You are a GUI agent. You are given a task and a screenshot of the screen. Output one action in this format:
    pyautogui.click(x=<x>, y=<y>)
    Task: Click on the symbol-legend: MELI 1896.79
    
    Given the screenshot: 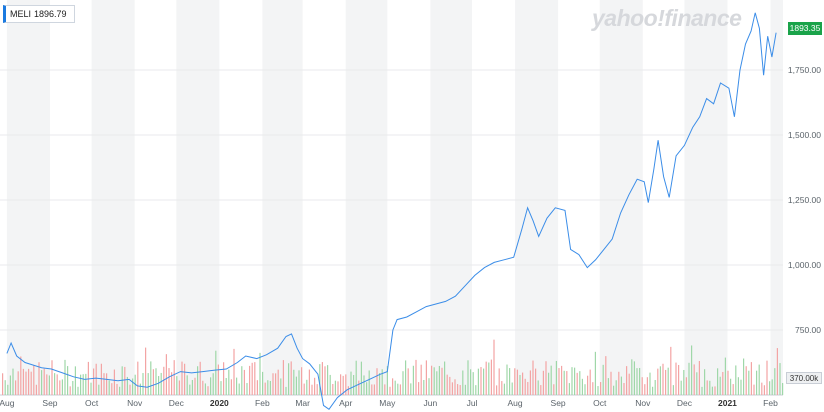 What is the action you would take?
    pyautogui.click(x=39, y=14)
    